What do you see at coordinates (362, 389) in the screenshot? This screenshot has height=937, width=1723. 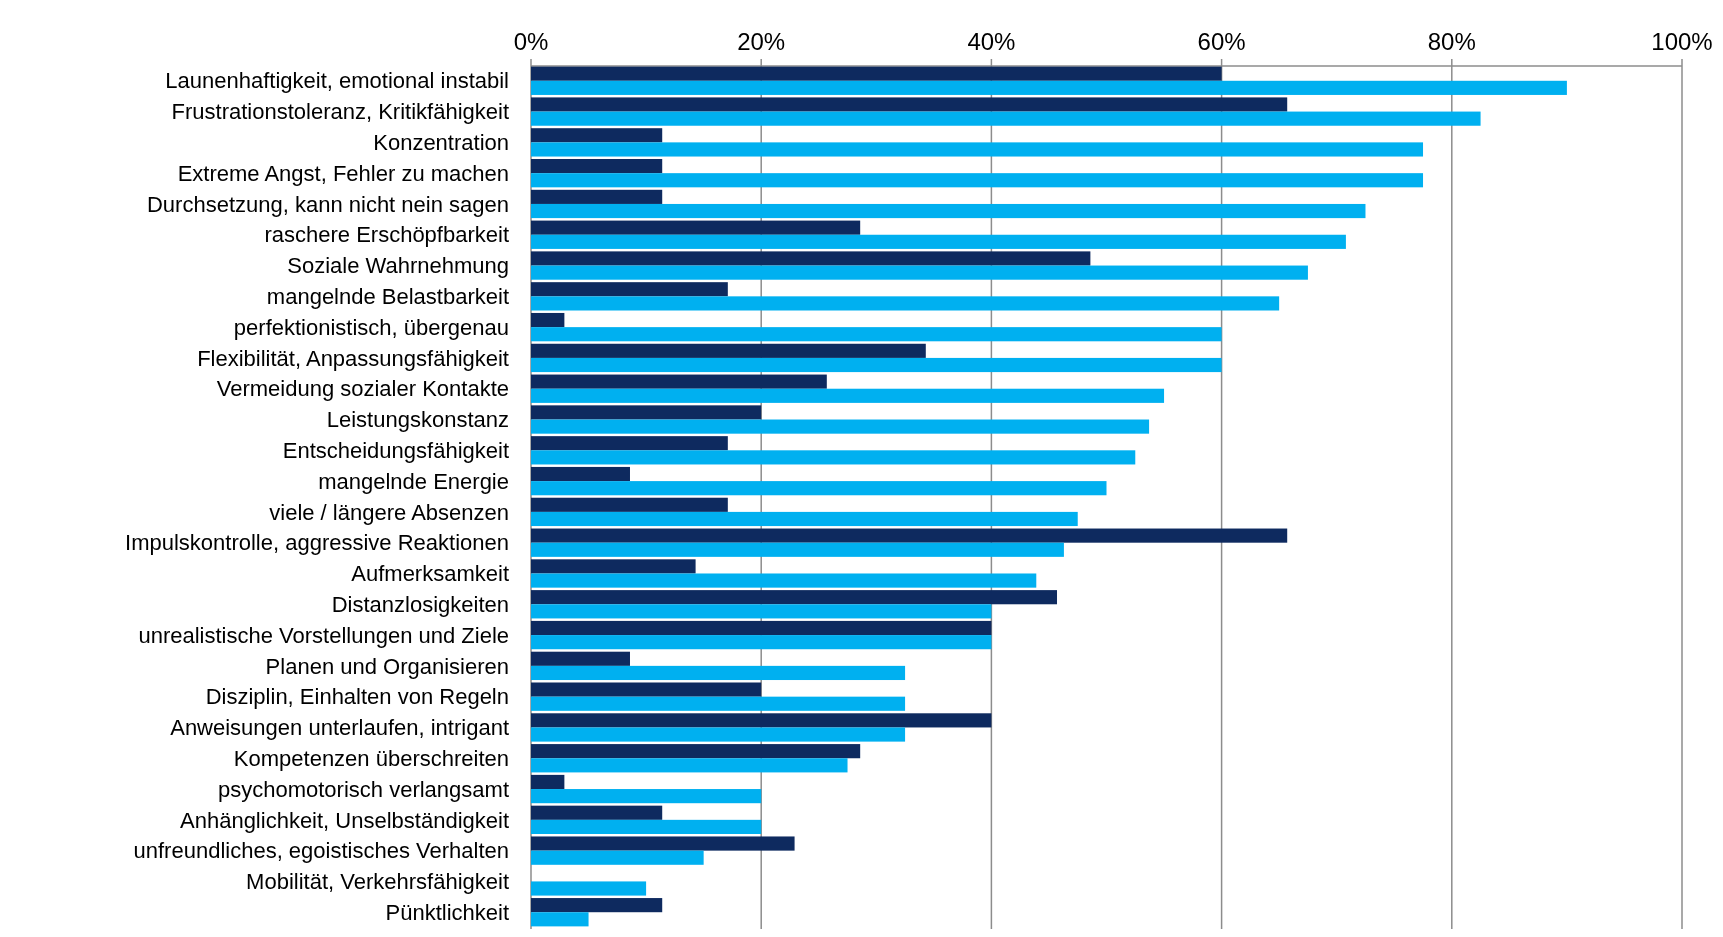 I see `y-tick-label: Vermeidung sozialer Kontakte` at bounding box center [362, 389].